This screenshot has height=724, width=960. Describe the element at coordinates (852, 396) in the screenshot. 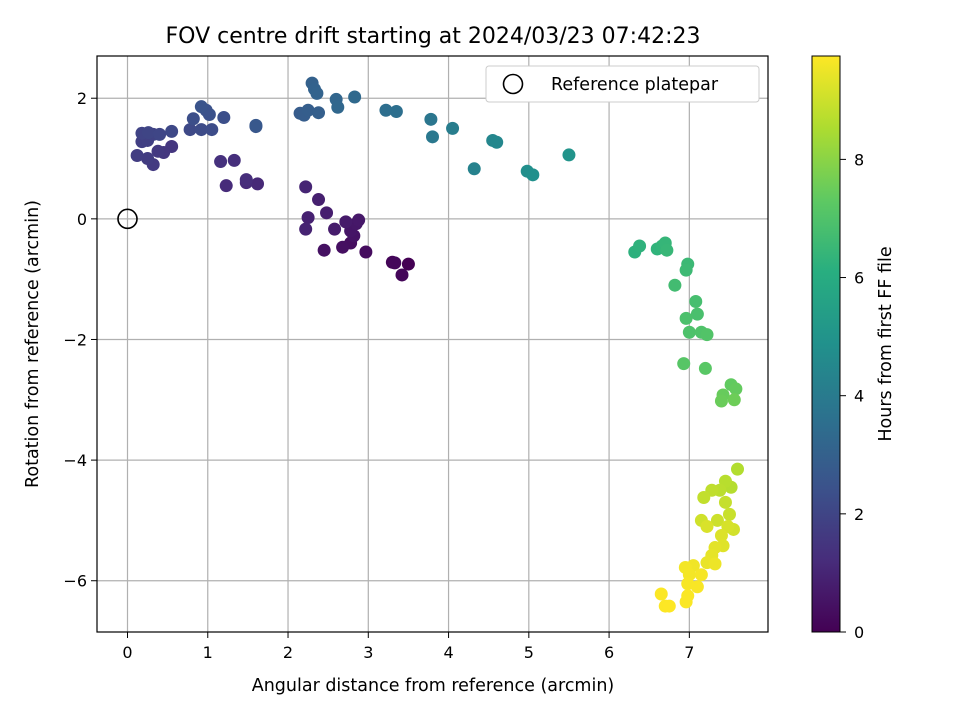

I see `colorbar-ticks: 0 2 4 6 8` at that location.